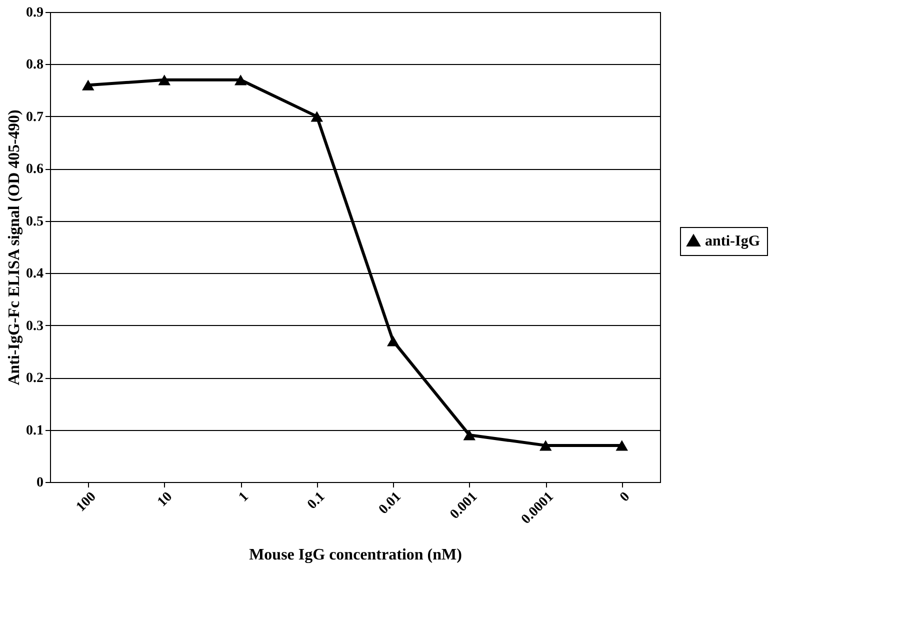 This screenshot has width=913, height=644. What do you see at coordinates (244, 498) in the screenshot?
I see `x-tick-label: 1` at bounding box center [244, 498].